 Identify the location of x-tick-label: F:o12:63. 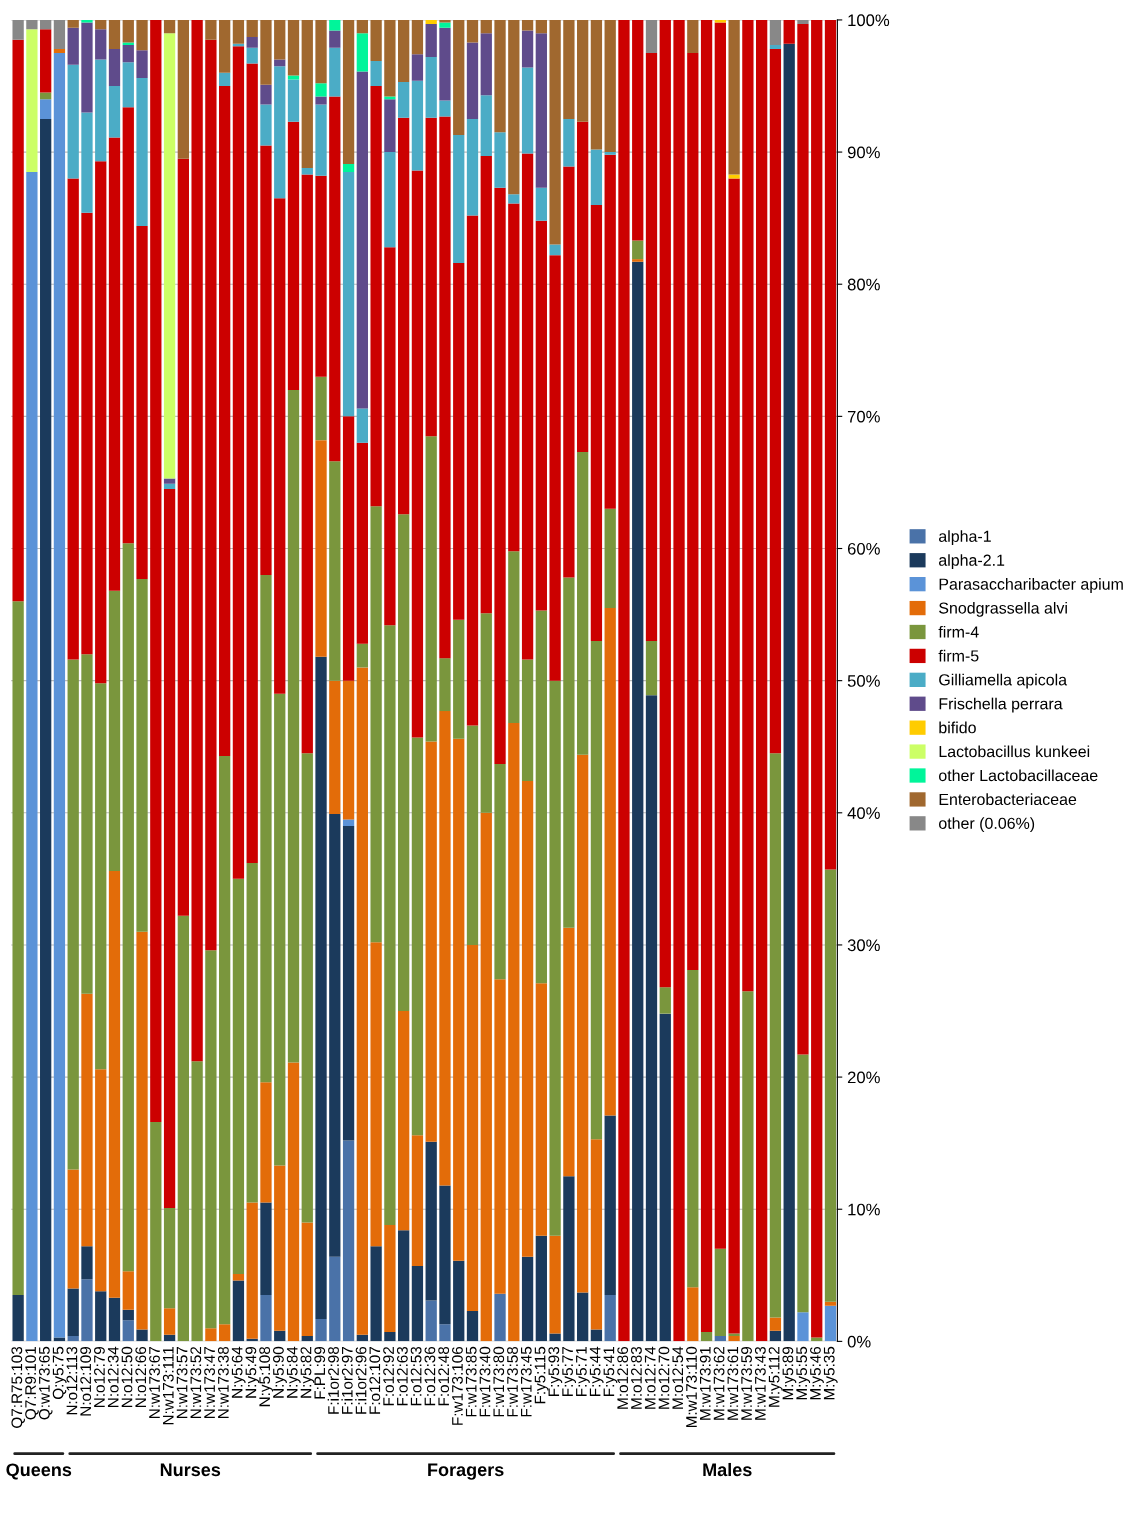
(402, 1376).